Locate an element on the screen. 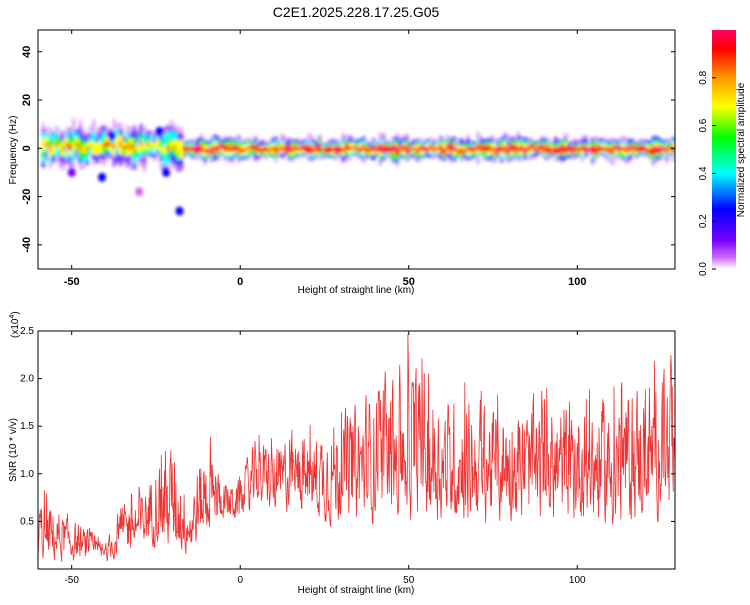  colorbar-tick-label-4: 0.8 is located at coordinates (703, 77).